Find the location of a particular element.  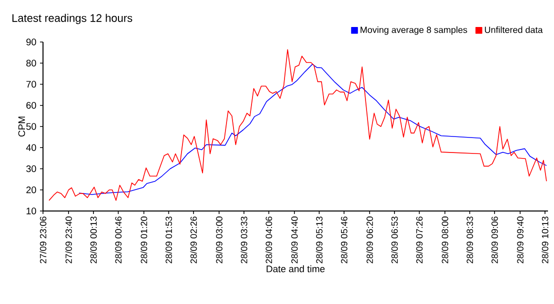

x-tick-label: 27/09 23:06 is located at coordinates (43, 240).